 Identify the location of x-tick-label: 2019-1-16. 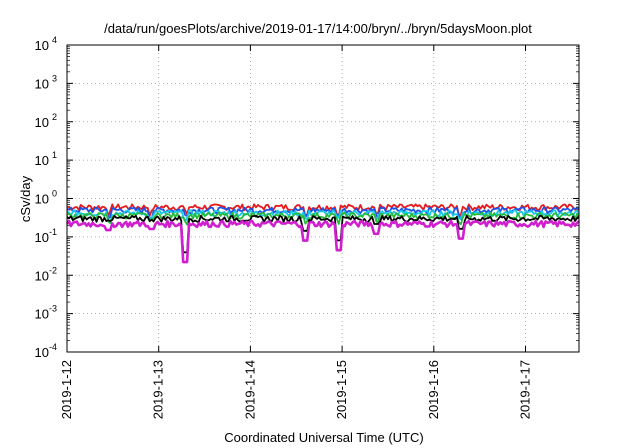
(433, 389).